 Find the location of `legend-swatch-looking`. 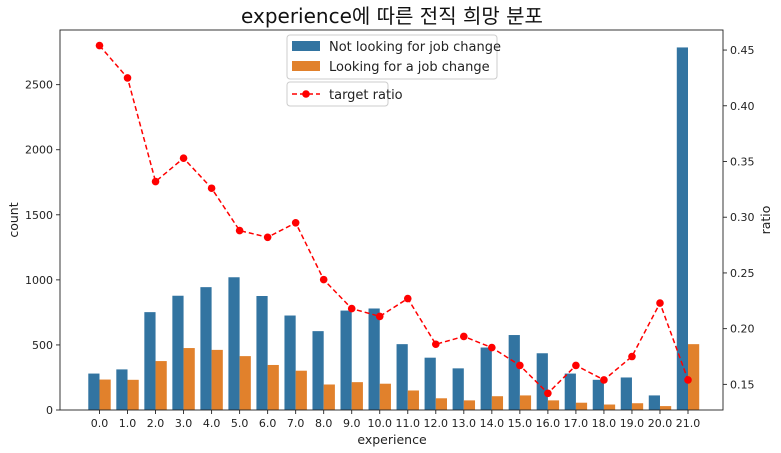

legend-swatch-looking is located at coordinates (306, 66).